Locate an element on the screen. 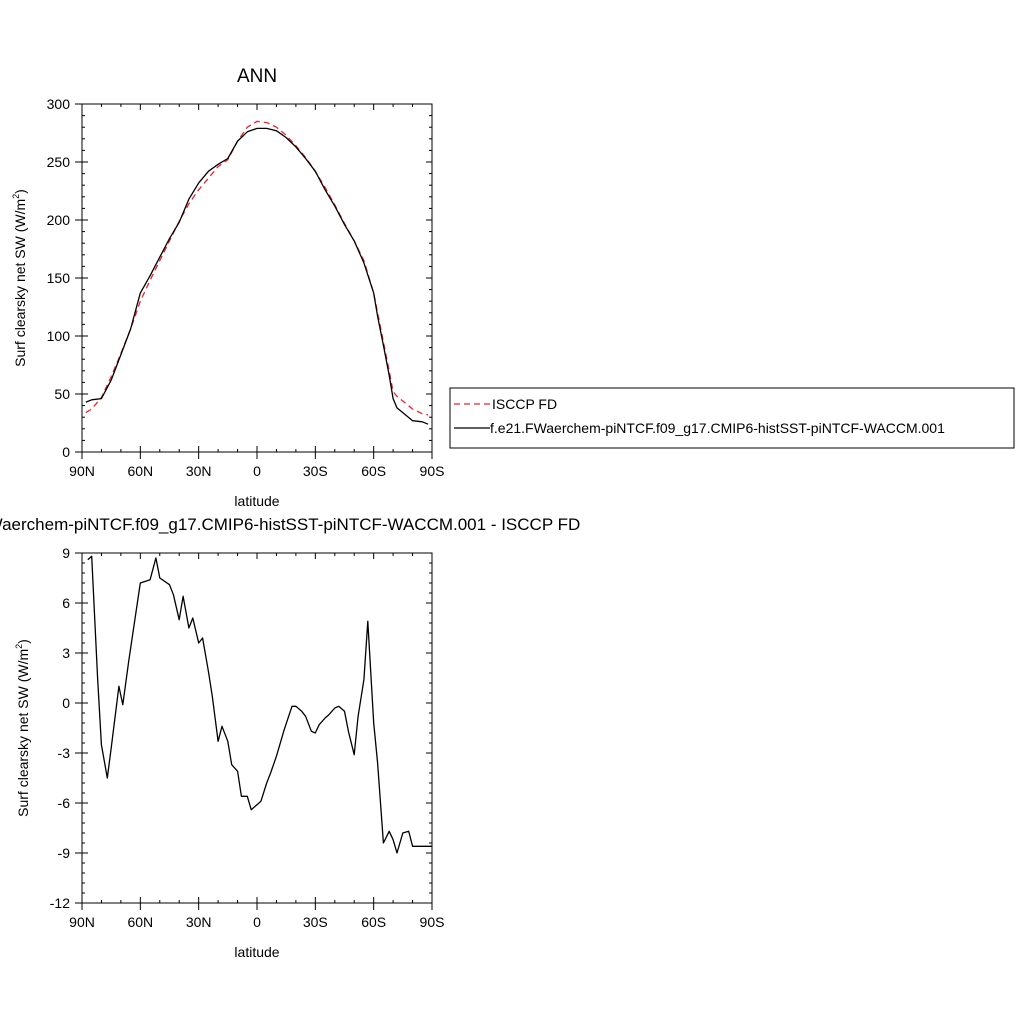 This screenshot has width=1024, height=1024. bottom-x-tick-label: 60S is located at coordinates (373, 922).